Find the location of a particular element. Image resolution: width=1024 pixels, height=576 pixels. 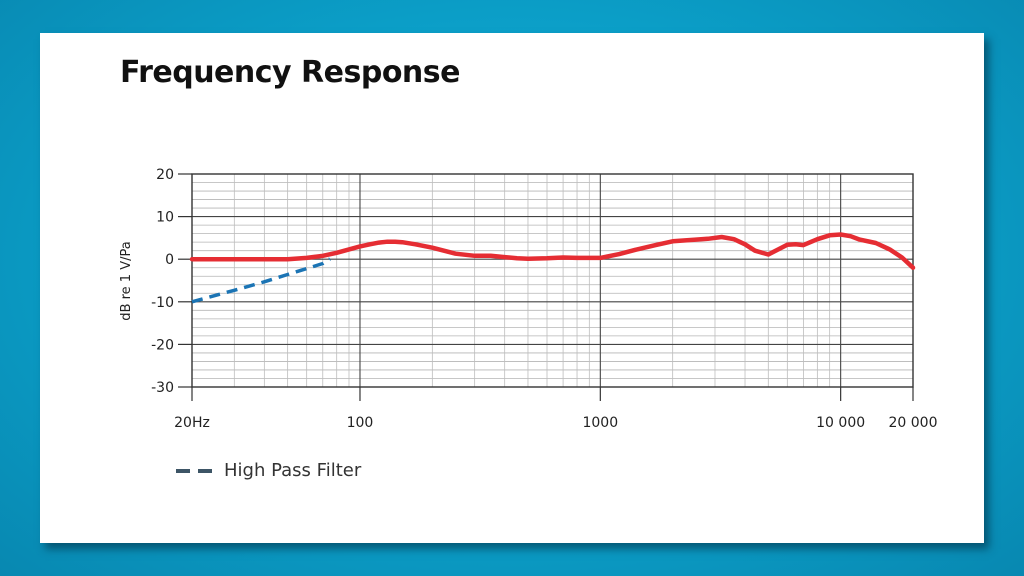

y-tick-label: 20 is located at coordinates (165, 175).